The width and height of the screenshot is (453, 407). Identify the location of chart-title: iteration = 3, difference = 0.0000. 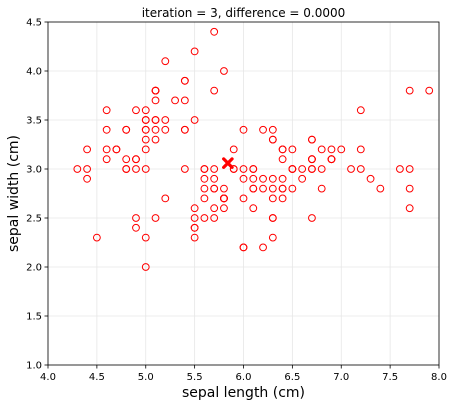
(244, 13).